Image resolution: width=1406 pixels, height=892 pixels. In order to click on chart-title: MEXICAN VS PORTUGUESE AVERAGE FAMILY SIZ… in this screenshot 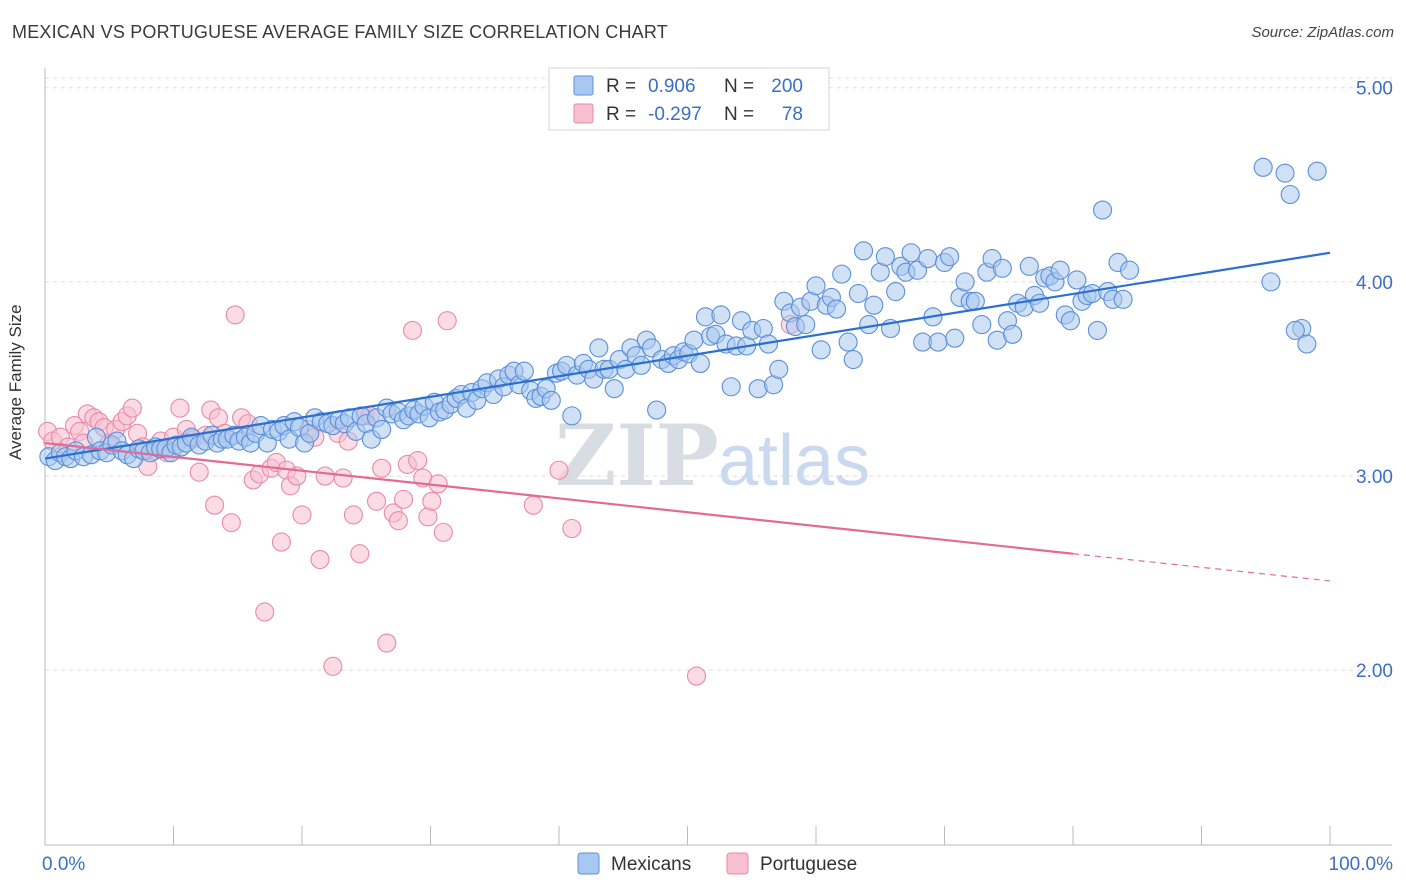, I will do `click(340, 32)`.